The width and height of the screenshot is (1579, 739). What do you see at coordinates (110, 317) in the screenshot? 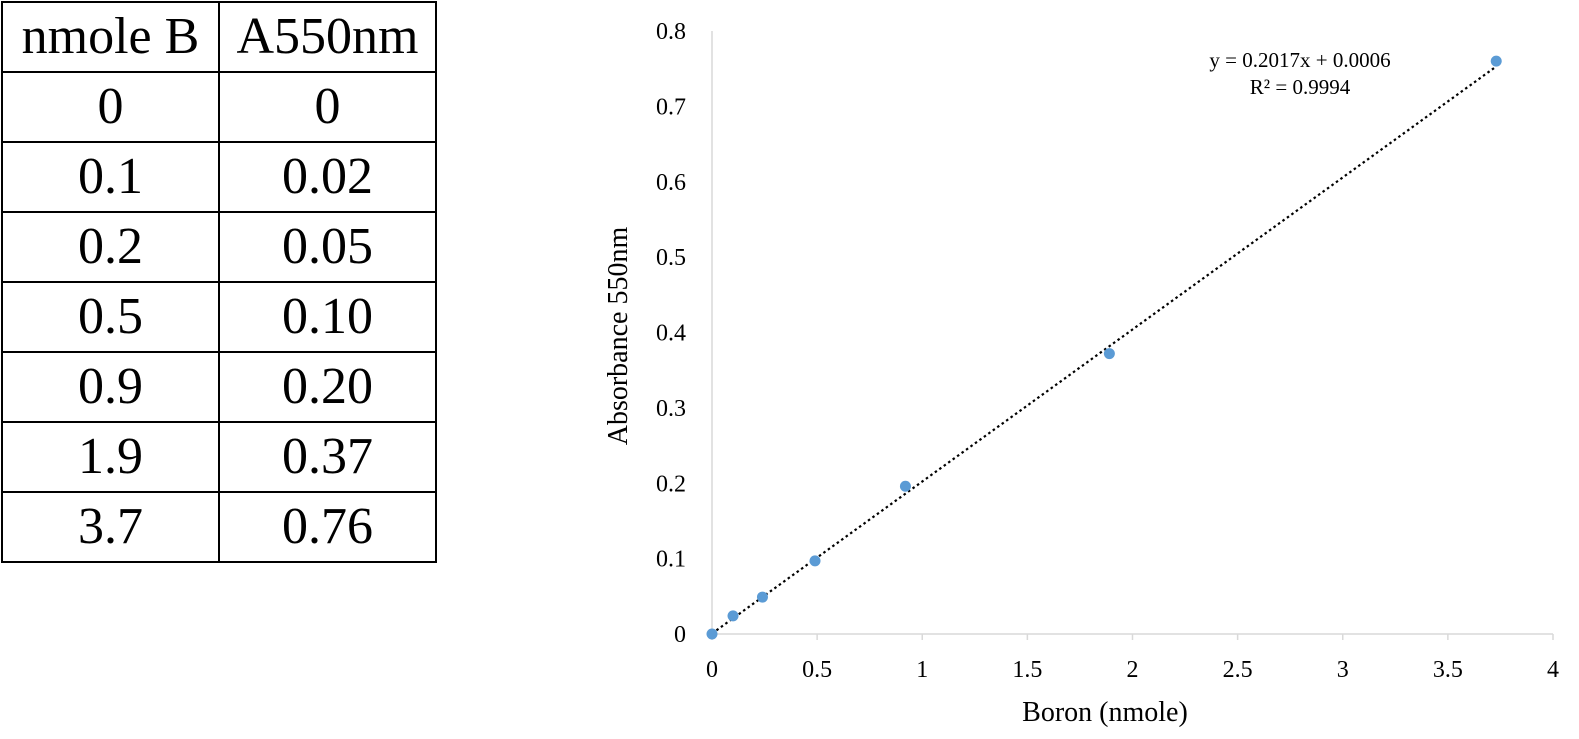
I see `table-cell: 0.5` at bounding box center [110, 317].